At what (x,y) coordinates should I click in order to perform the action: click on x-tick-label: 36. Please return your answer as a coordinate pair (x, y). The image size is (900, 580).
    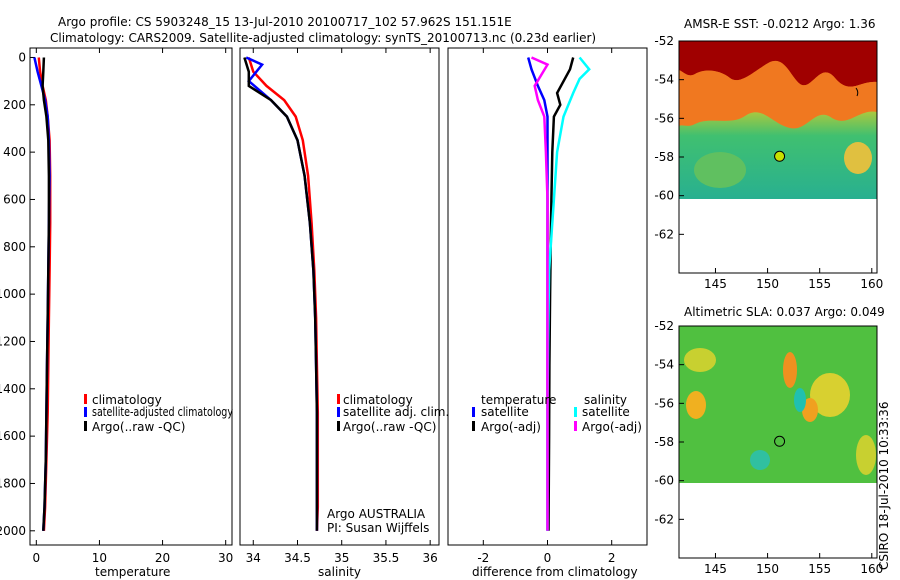
    Looking at the image, I should click on (430, 558).